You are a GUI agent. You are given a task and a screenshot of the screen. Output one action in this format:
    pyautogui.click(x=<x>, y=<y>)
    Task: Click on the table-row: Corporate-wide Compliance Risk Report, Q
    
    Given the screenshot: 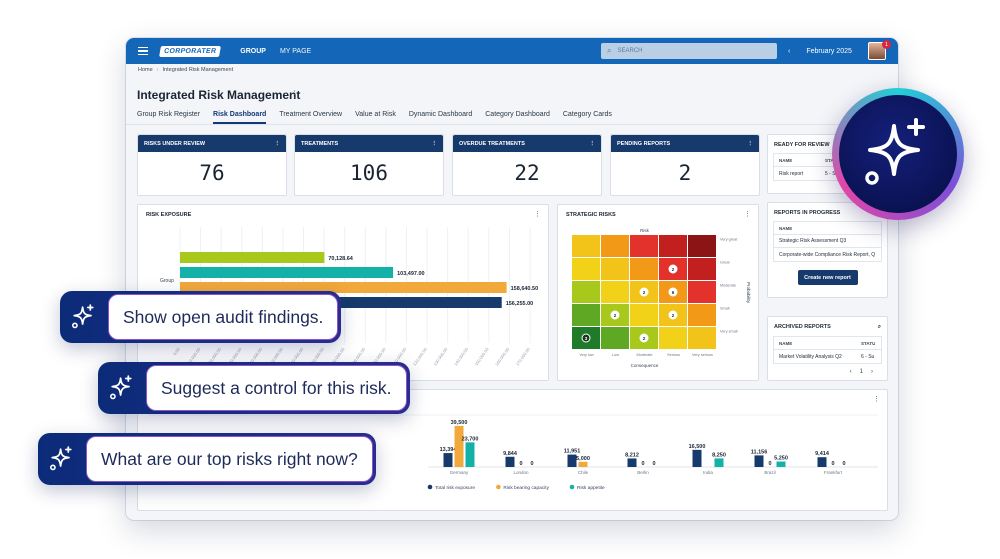 What is the action you would take?
    pyautogui.click(x=827, y=254)
    